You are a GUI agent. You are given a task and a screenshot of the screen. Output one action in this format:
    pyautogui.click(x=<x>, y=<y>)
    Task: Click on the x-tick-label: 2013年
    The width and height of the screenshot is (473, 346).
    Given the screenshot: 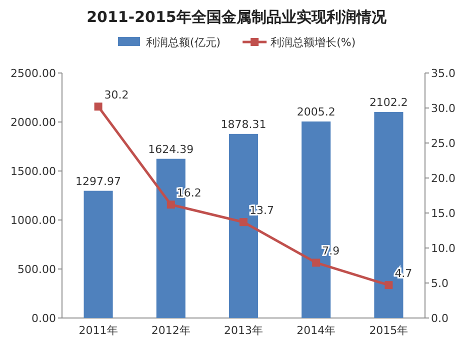 What is the action you would take?
    pyautogui.click(x=243, y=330)
    